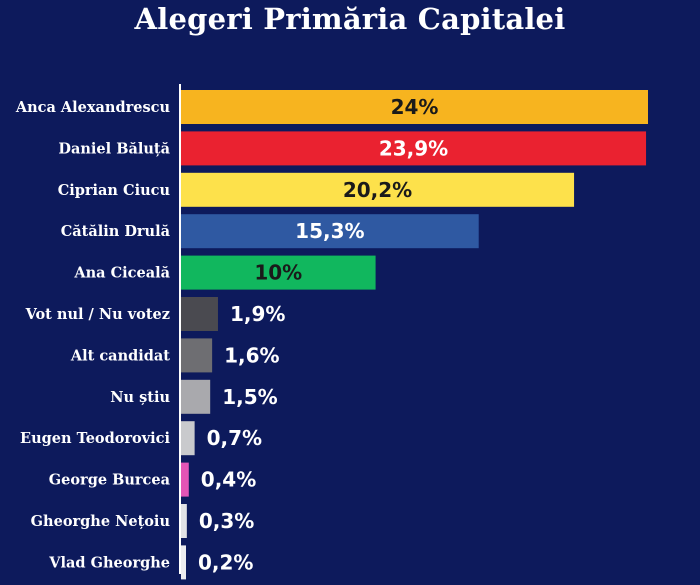 This screenshot has height=585, width=700. I want to click on value-label: 1,5%, so click(249, 397).